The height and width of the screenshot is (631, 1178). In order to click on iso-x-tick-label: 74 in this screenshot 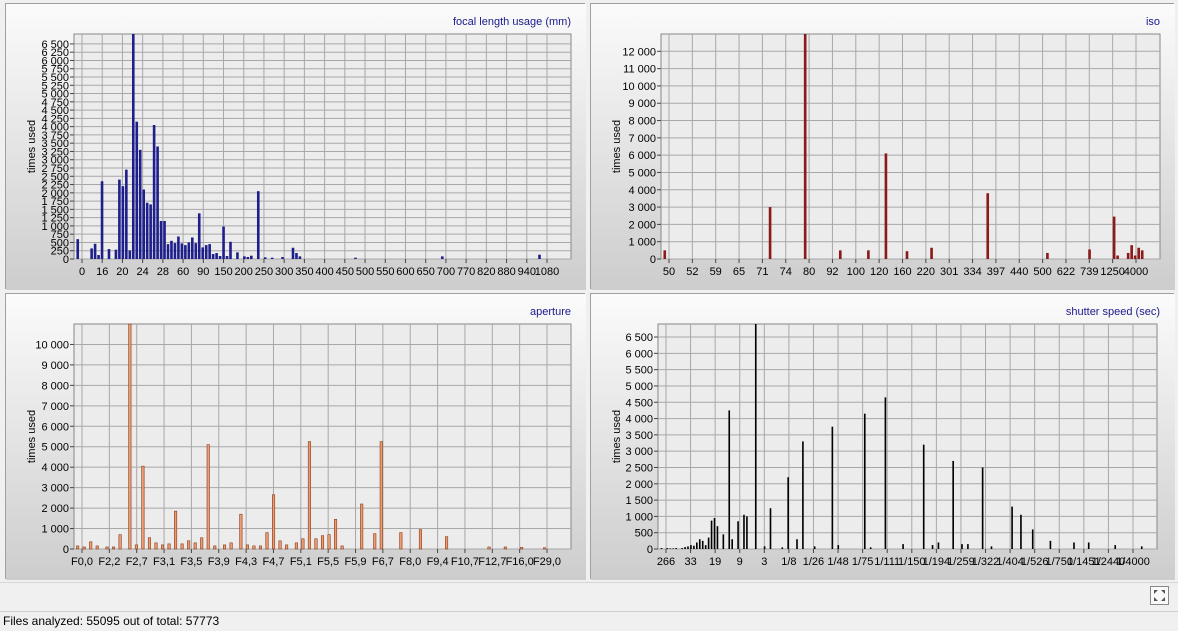, I will do `click(786, 272)`.